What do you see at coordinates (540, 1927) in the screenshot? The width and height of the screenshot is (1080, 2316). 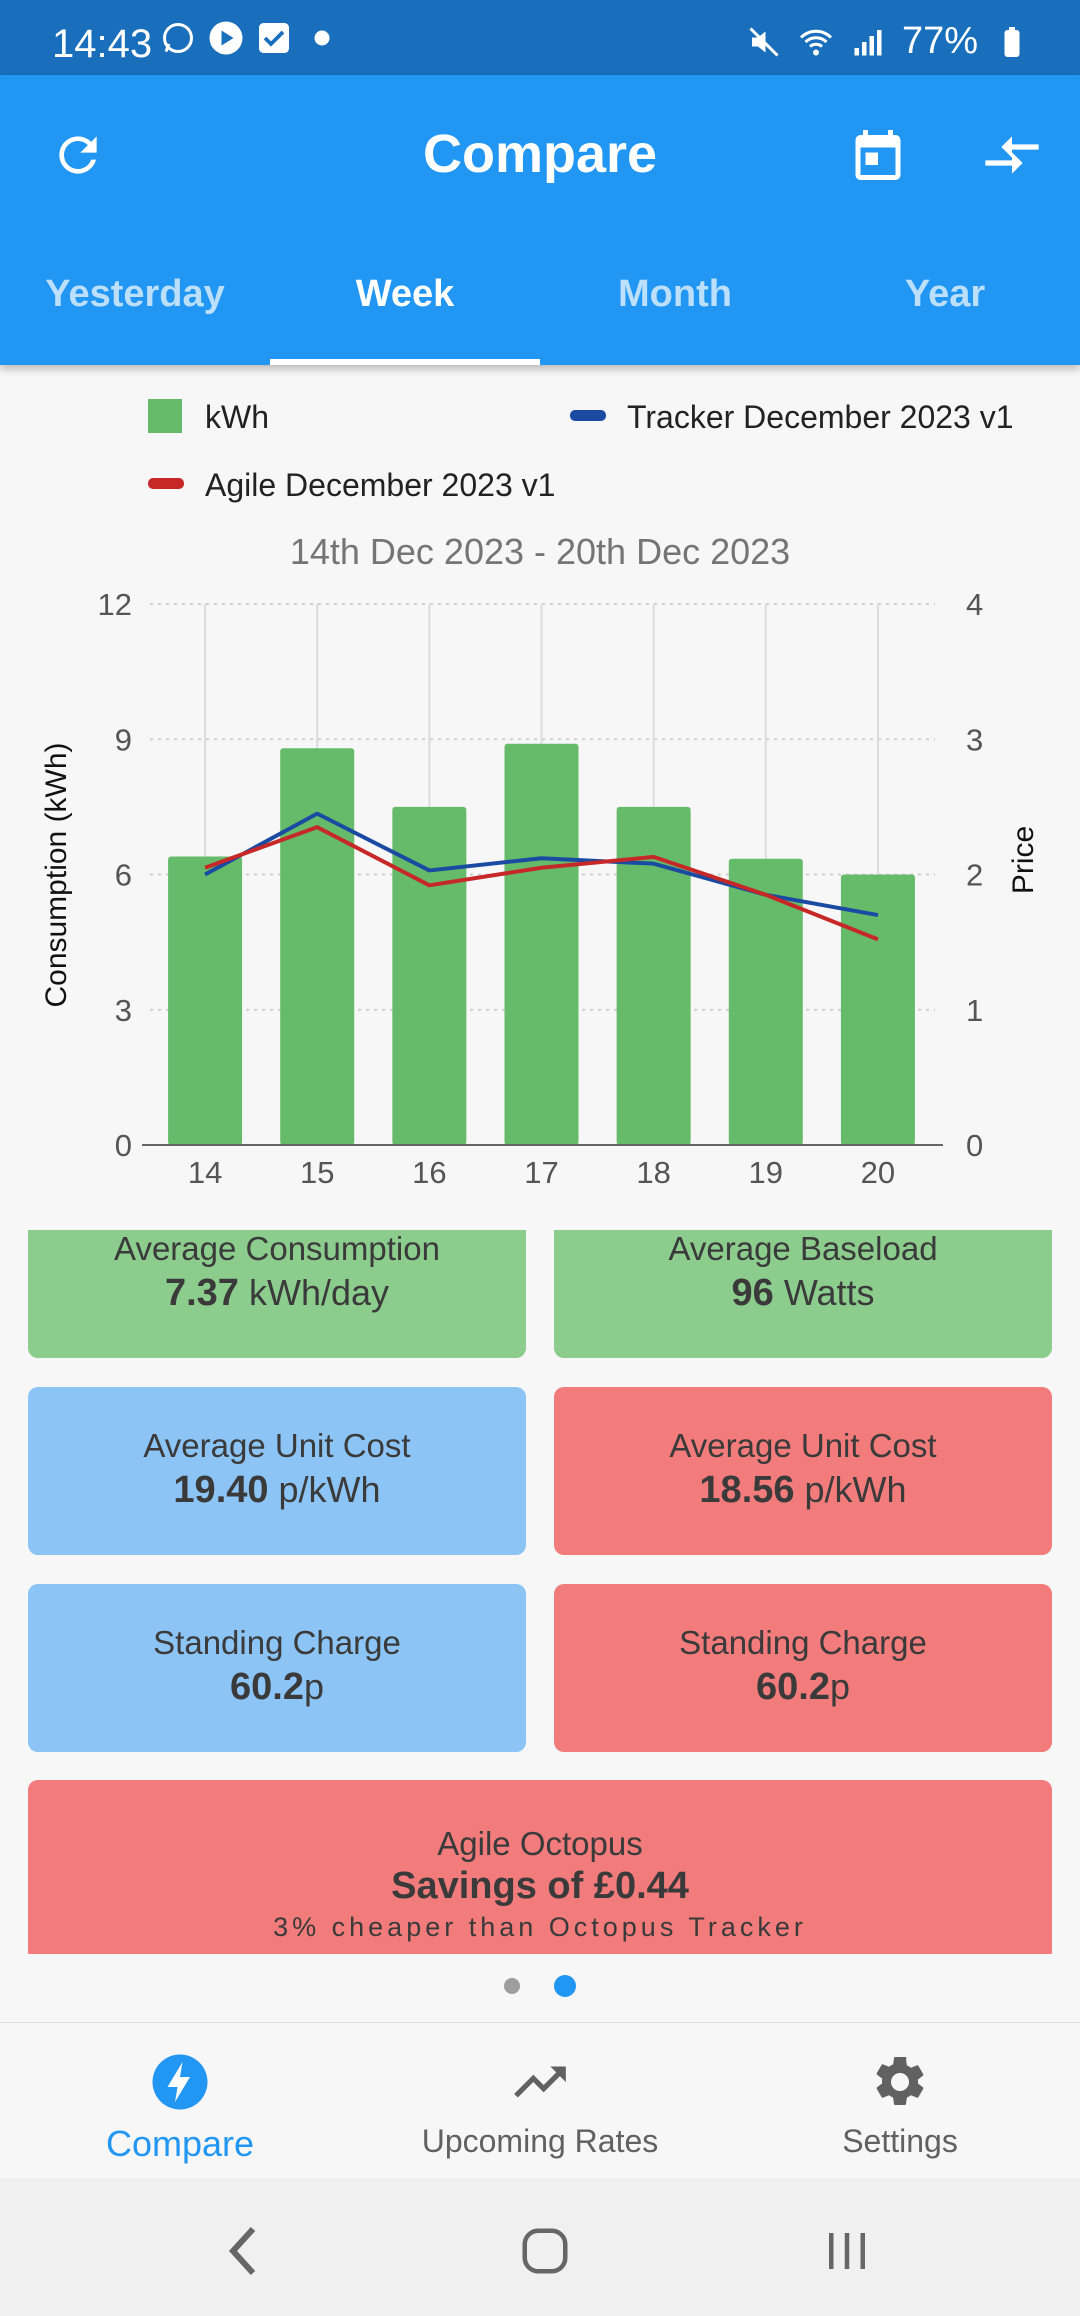 I see `savings-subtitle: 3% cheaper than Octopus Tracker` at bounding box center [540, 1927].